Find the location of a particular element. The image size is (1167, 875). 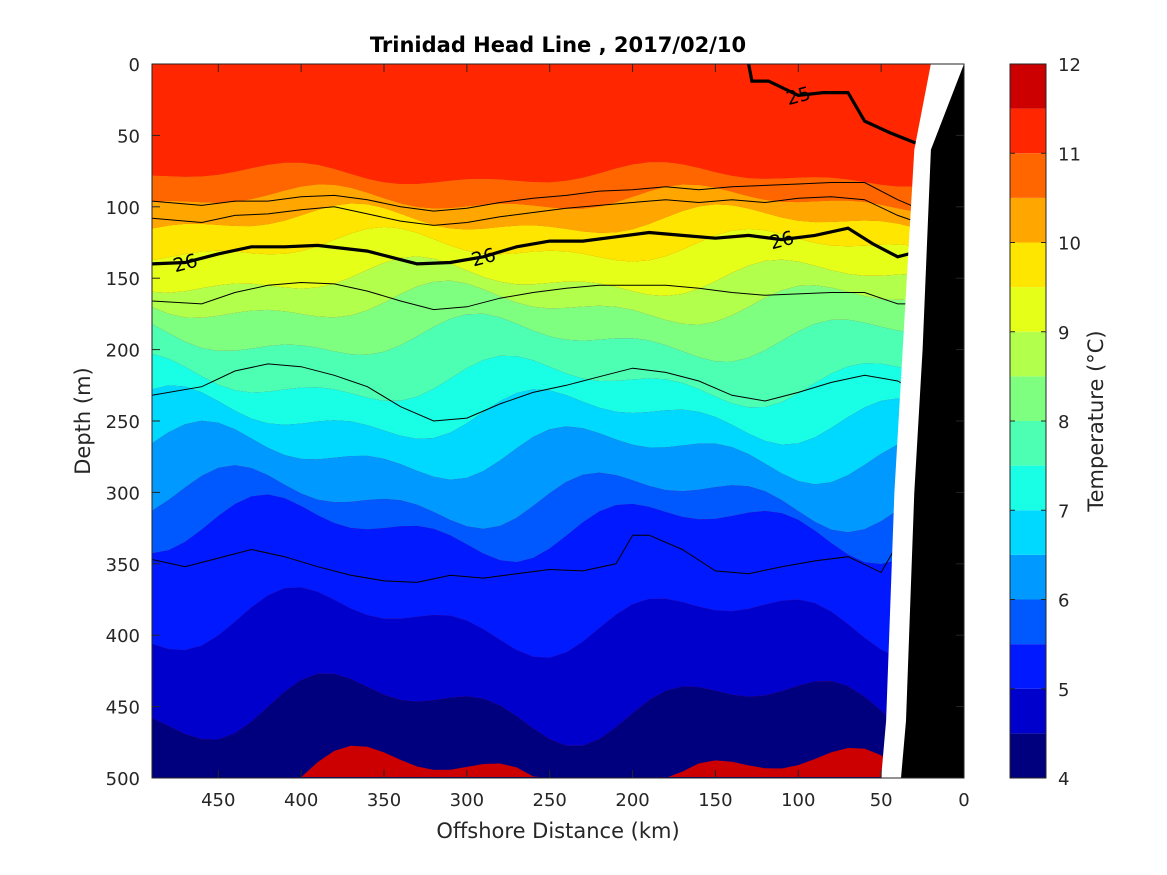

band-5.5-6 is located at coordinates (558, 515).